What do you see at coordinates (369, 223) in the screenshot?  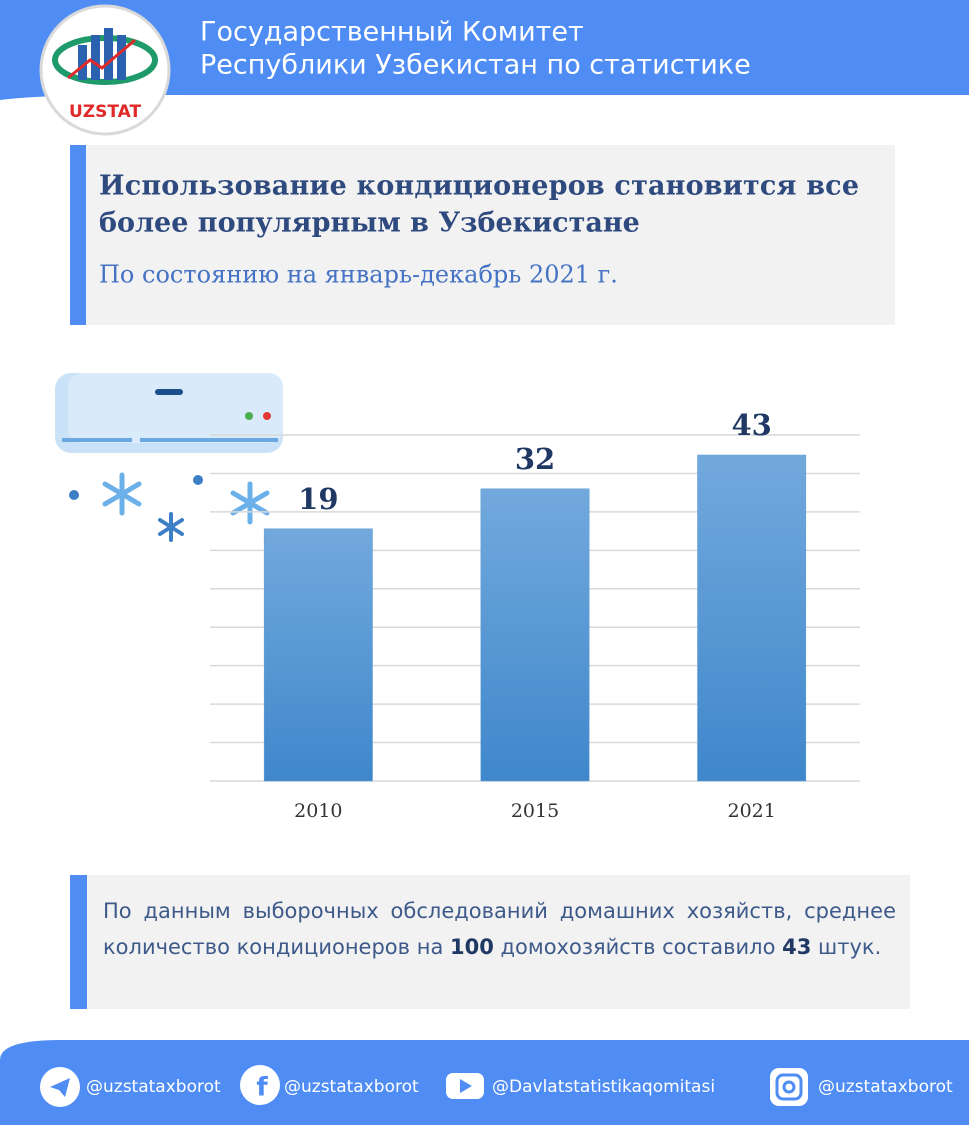 I see `chart-title: более популярным в Узбекистане` at bounding box center [369, 223].